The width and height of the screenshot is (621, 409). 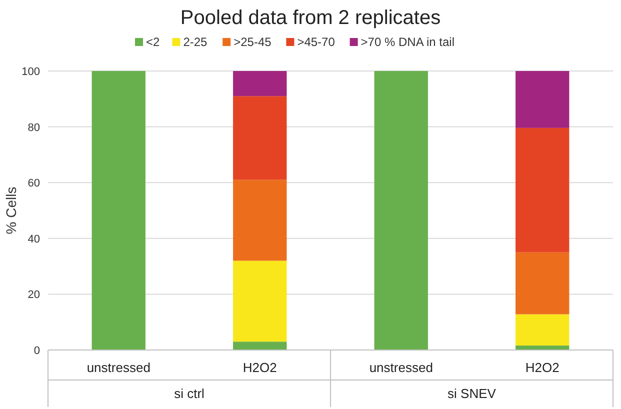 What do you see at coordinates (189, 393) in the screenshot?
I see `text: si ctrl` at bounding box center [189, 393].